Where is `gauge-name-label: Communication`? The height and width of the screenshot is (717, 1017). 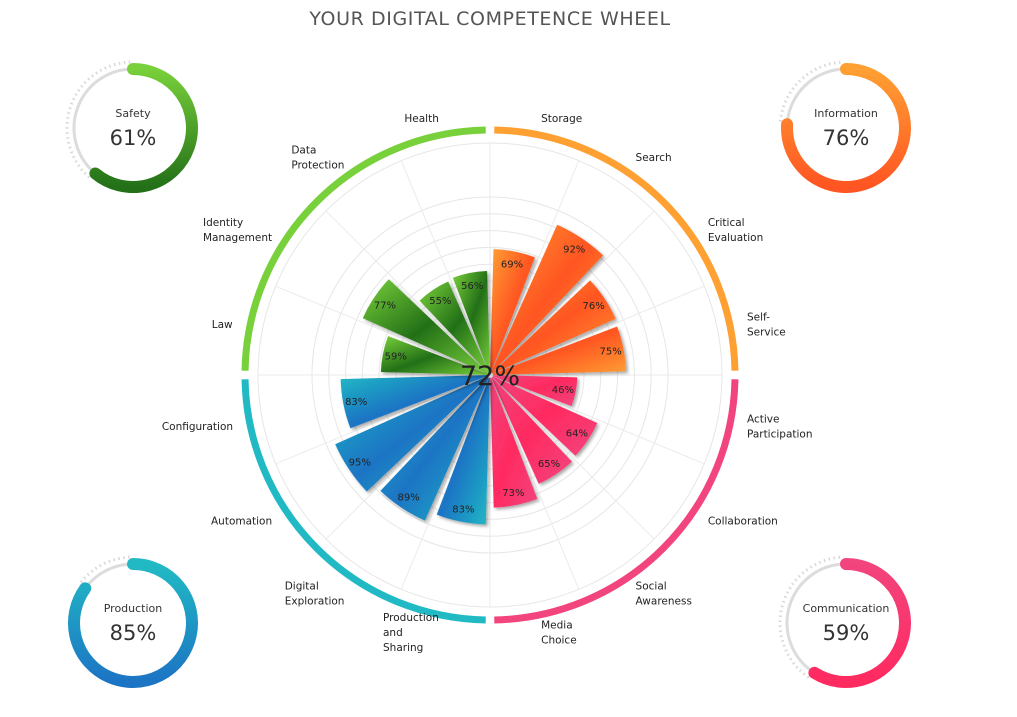 gauge-name-label: Communication is located at coordinates (846, 608).